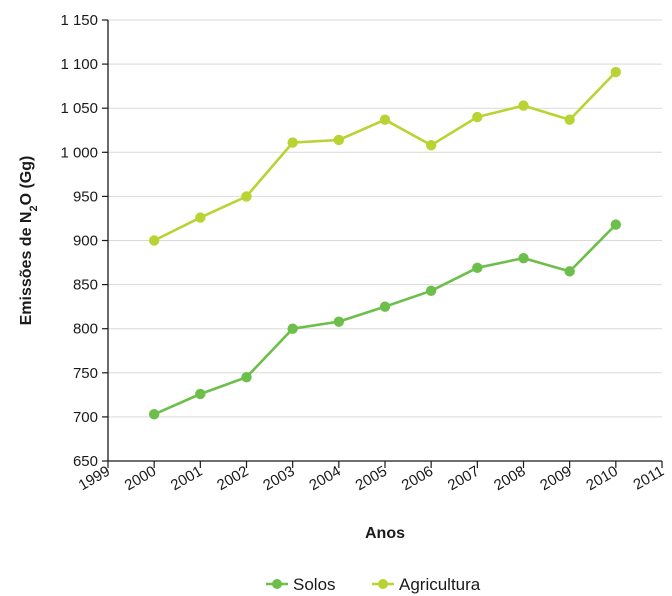  I want to click on y-tick-label: 650, so click(85, 461).